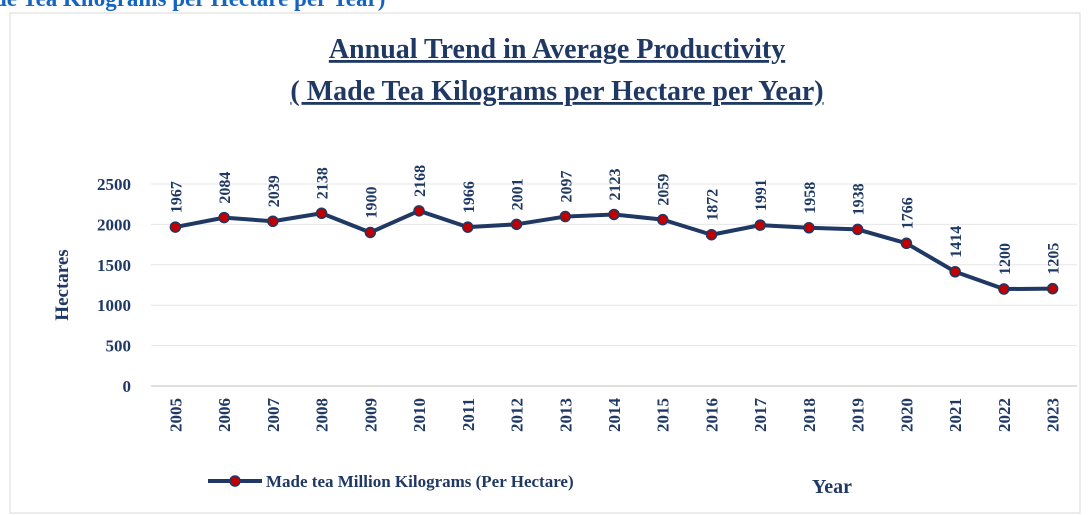  Describe the element at coordinates (114, 305) in the screenshot. I see `y-tick-label: 1000` at that location.